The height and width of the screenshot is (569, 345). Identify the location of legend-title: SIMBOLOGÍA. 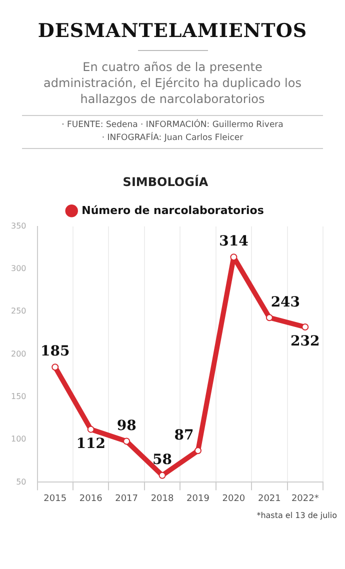
(165, 182).